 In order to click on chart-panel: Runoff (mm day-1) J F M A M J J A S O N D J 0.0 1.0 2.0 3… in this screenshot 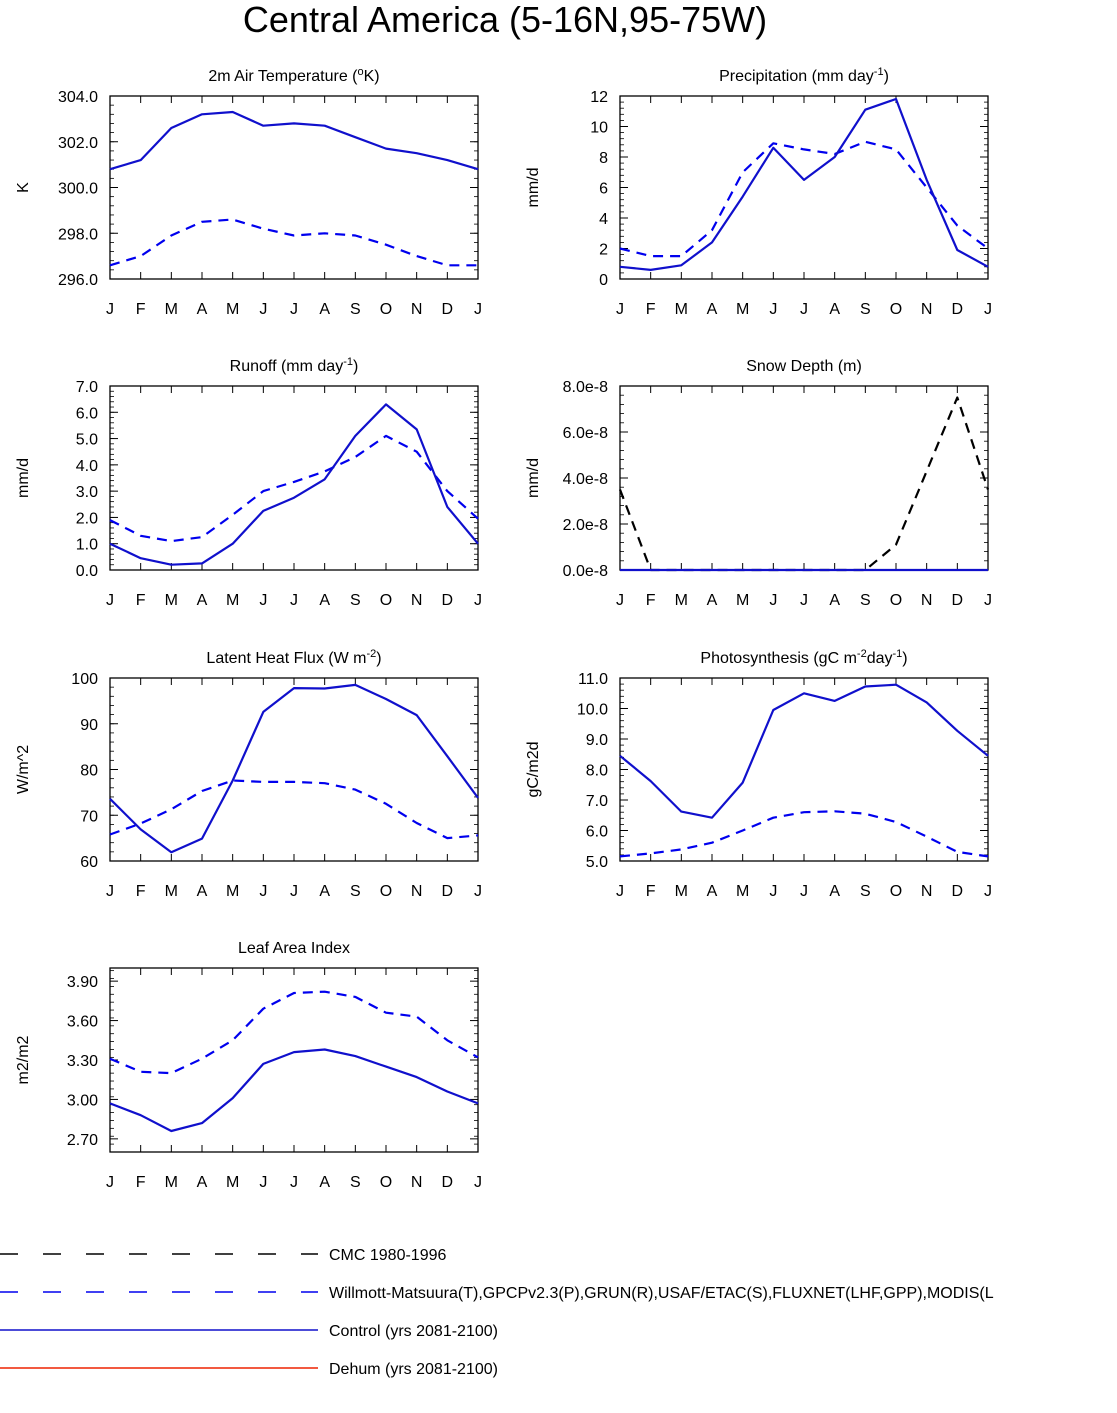, I will do `click(248, 482)`.